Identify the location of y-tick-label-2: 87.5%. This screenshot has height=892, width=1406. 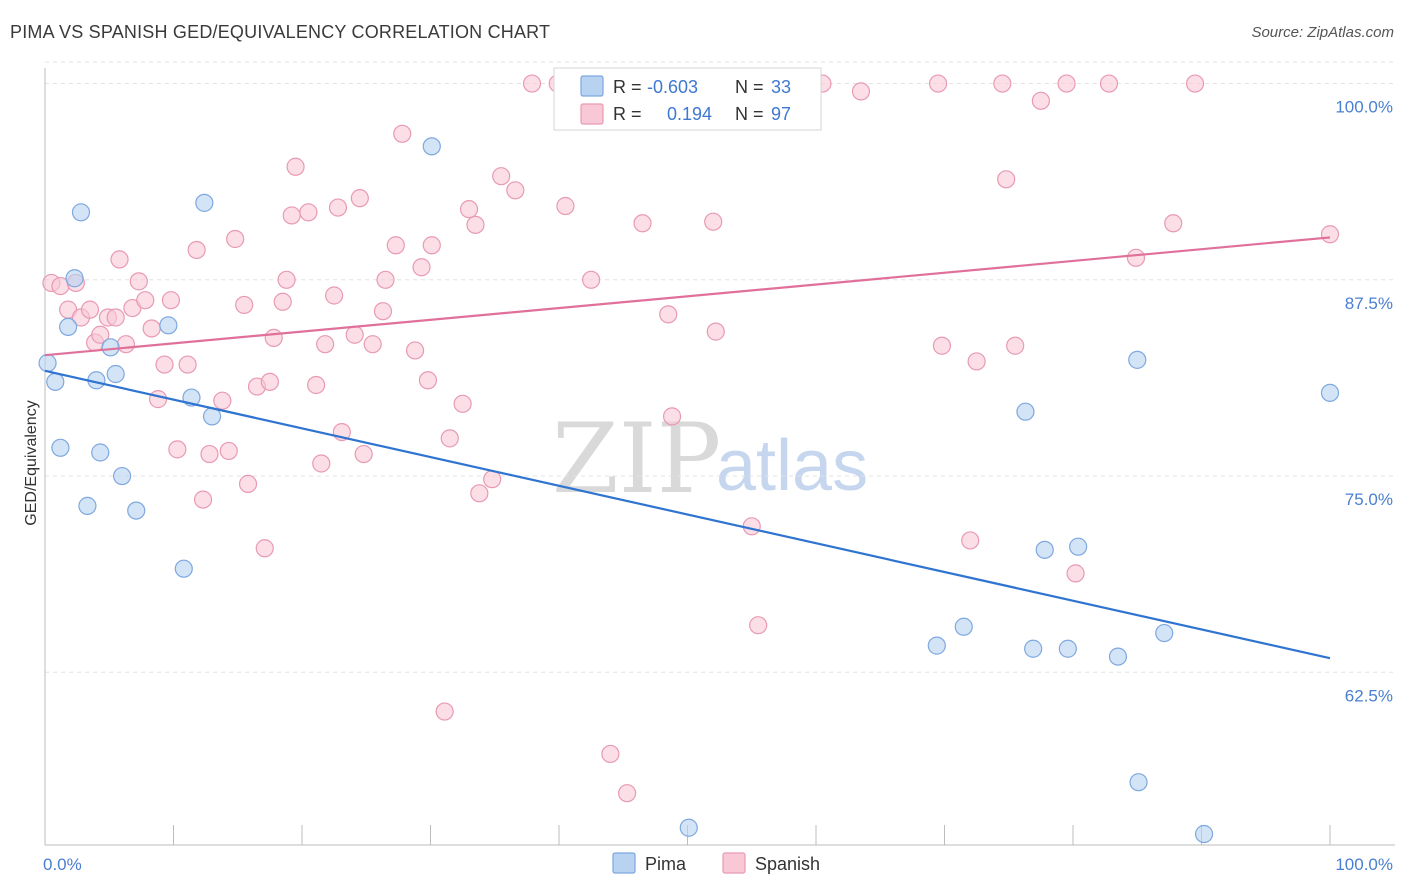
(1369, 303).